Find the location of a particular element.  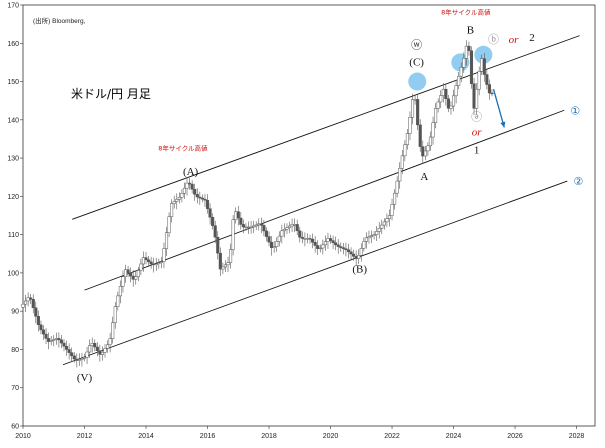

y-tick-label: 120 is located at coordinates (13, 197).